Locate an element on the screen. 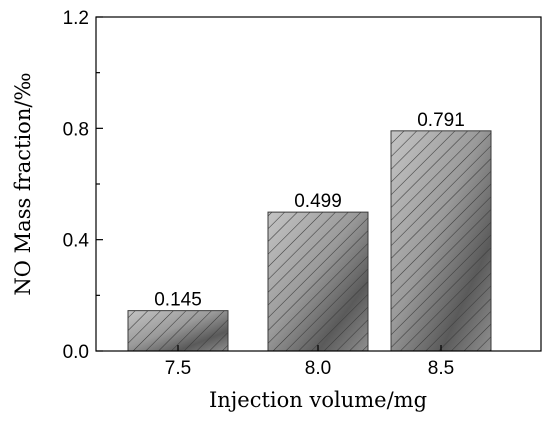 The width and height of the screenshot is (550, 423). x-axis-ticks: 7.5 8.0 8.5 is located at coordinates (309, 362).